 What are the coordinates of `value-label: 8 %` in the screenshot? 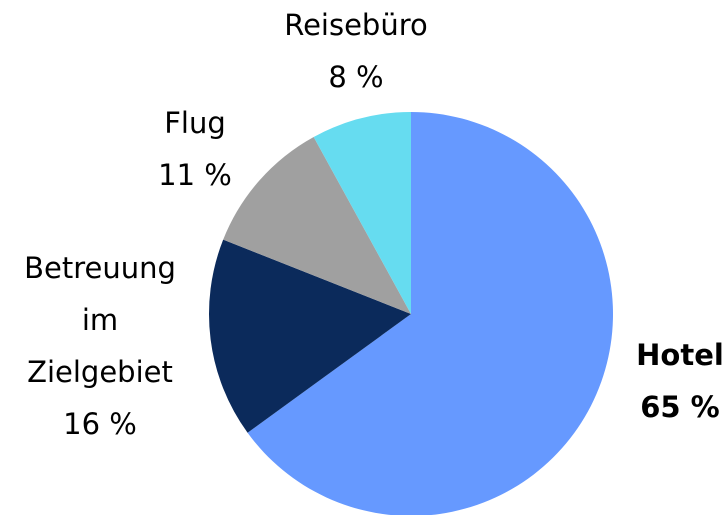 It's located at (355, 77).